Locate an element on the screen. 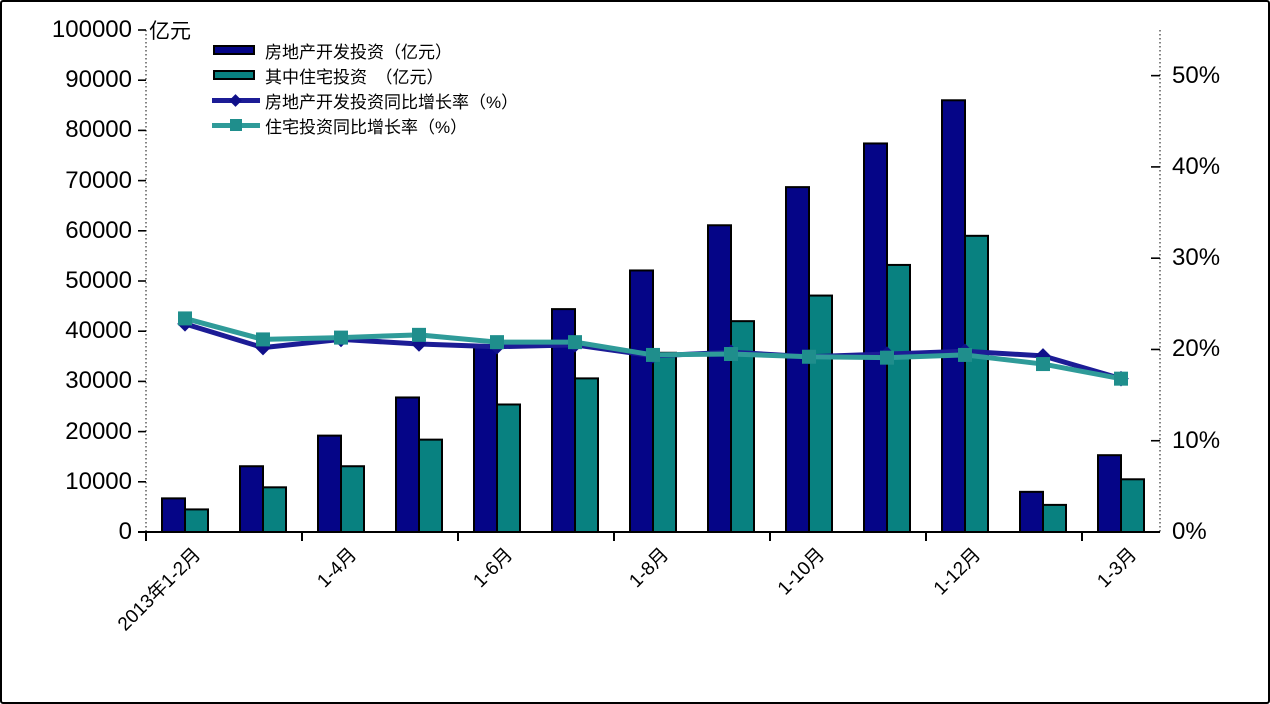 The width and height of the screenshot is (1270, 704). legend-swatch-residential-growth-line-icon is located at coordinates (236, 125).